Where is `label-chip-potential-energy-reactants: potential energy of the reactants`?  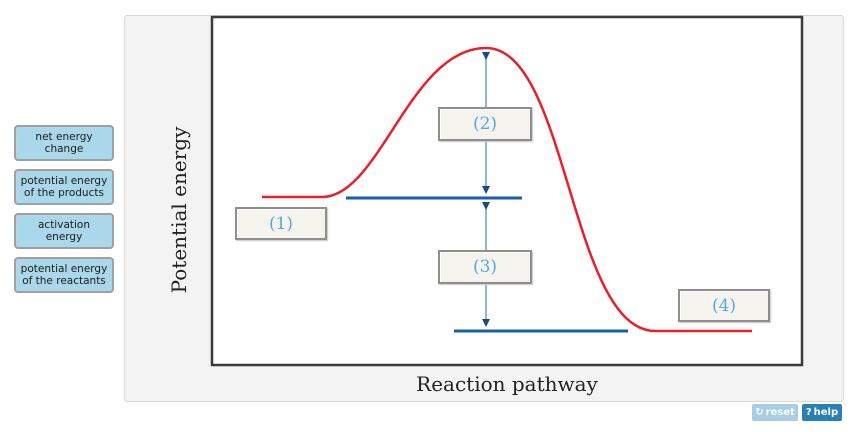
label-chip-potential-energy-reactants: potential energy of the reactants is located at coordinates (64, 275).